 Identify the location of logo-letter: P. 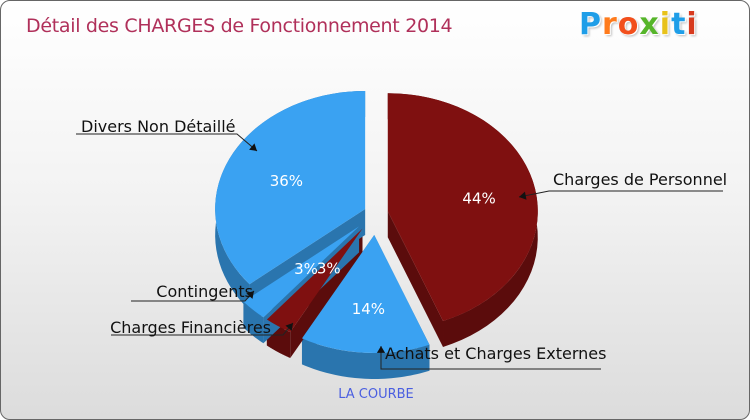
(590, 24).